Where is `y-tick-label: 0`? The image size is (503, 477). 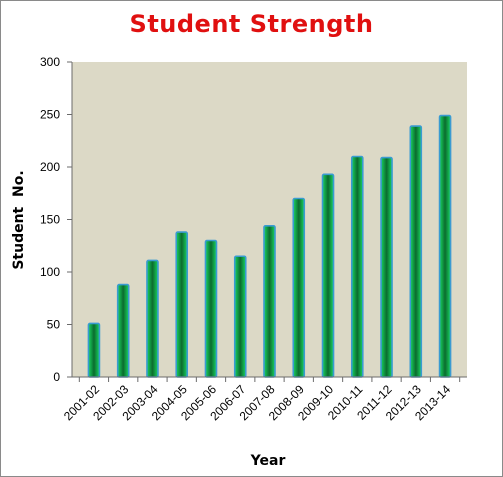 y-tick-label: 0 is located at coordinates (56, 377).